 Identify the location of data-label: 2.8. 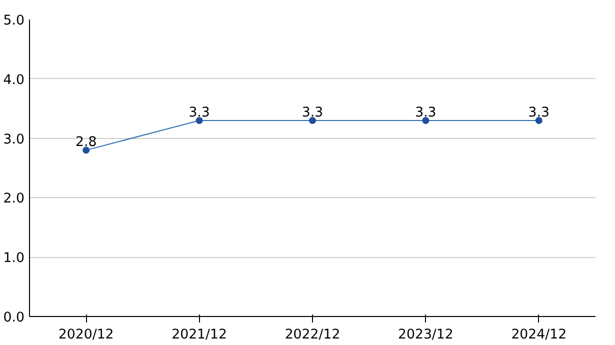
(86, 142).